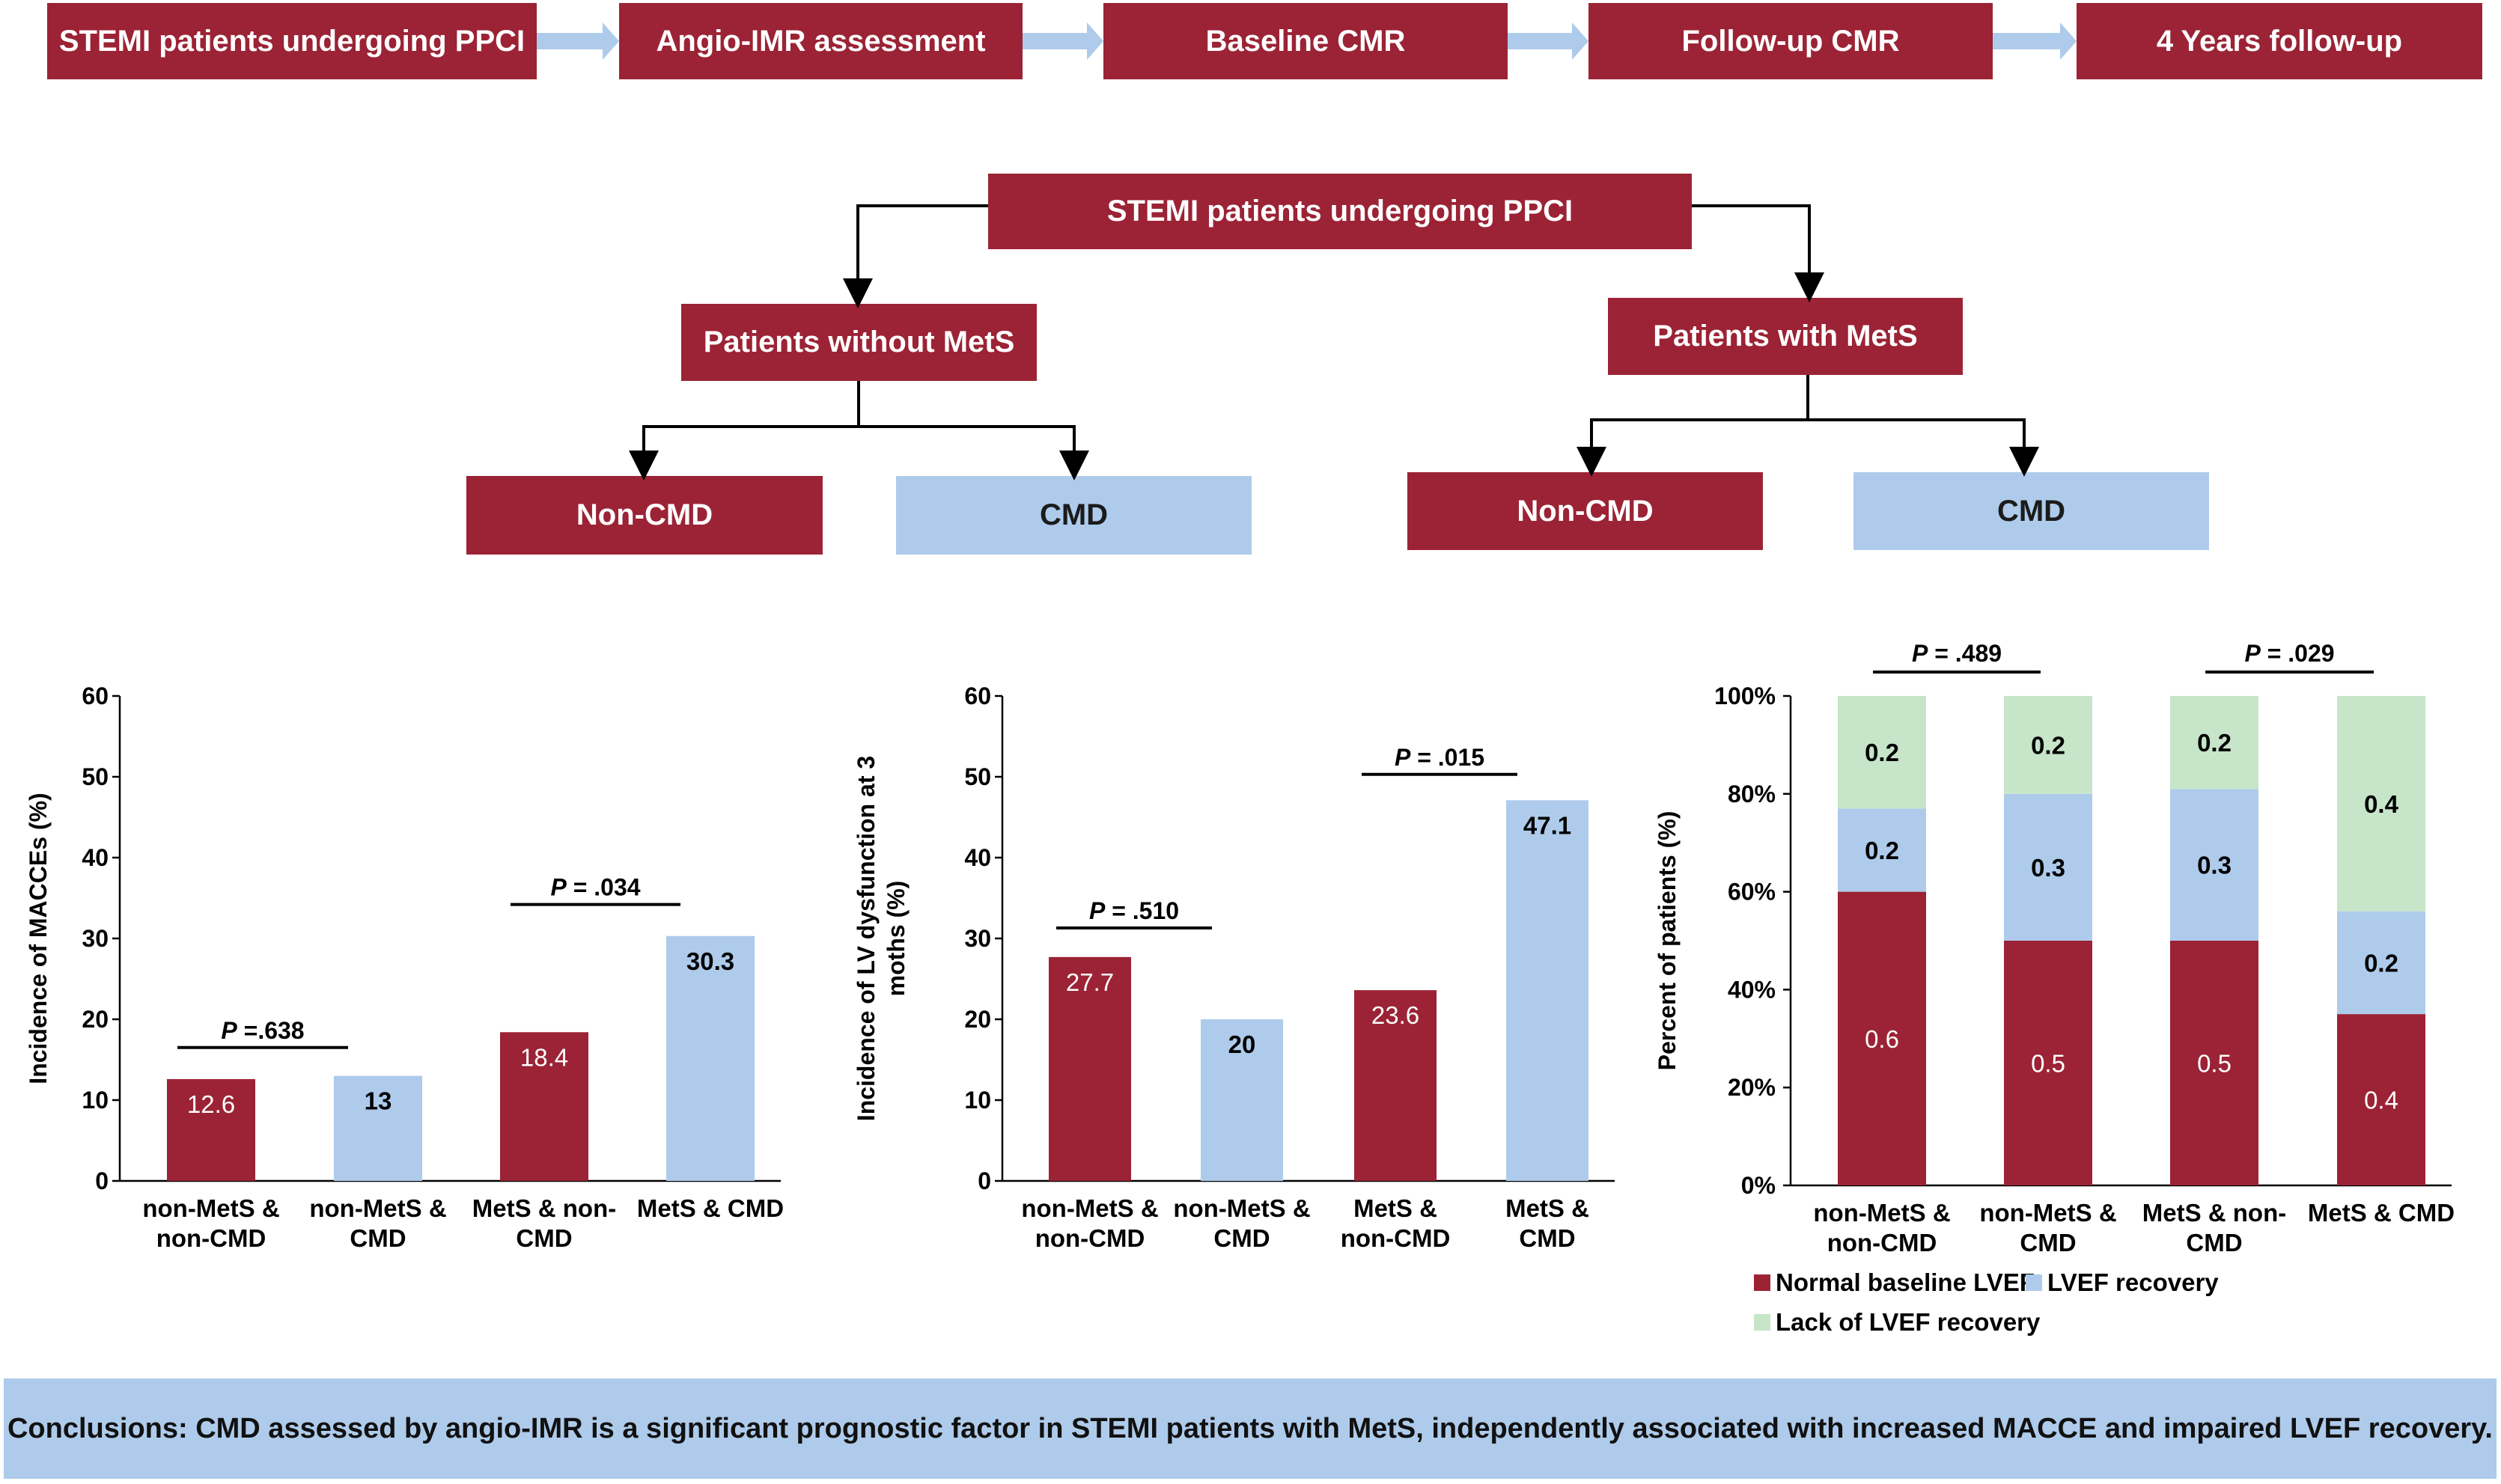  I want to click on connector-right-cmd, so click(1923, 447).